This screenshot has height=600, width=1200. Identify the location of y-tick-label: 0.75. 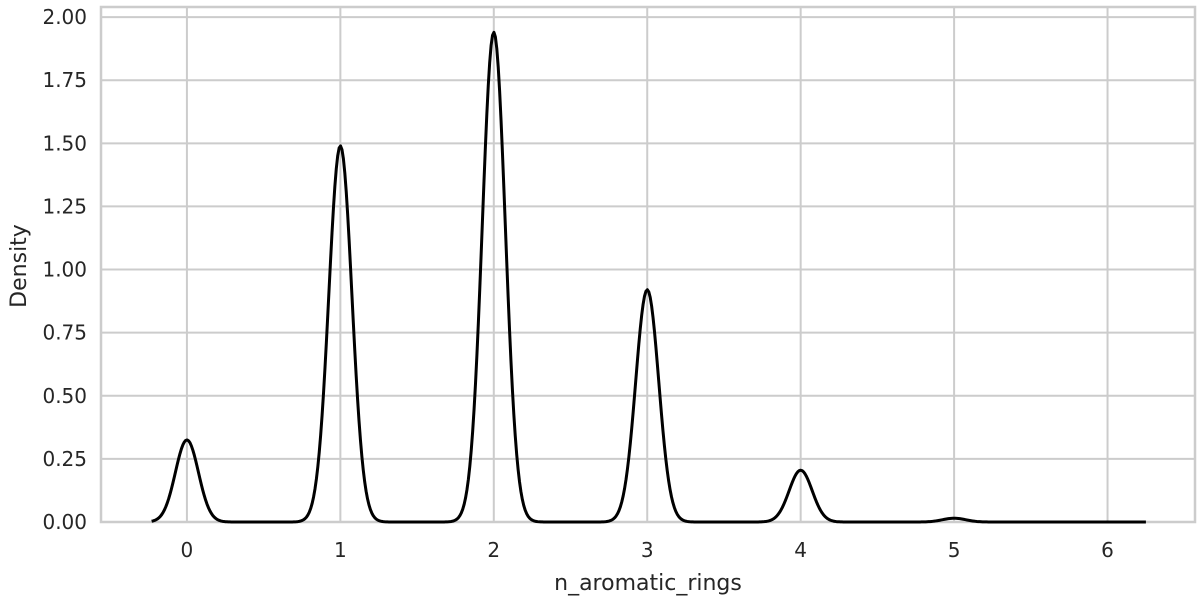
(64, 333).